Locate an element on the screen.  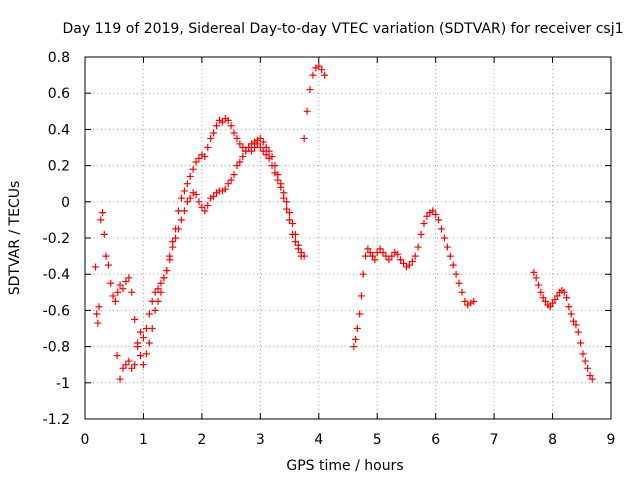
y-tick-label: 0.8 is located at coordinates (59, 58).